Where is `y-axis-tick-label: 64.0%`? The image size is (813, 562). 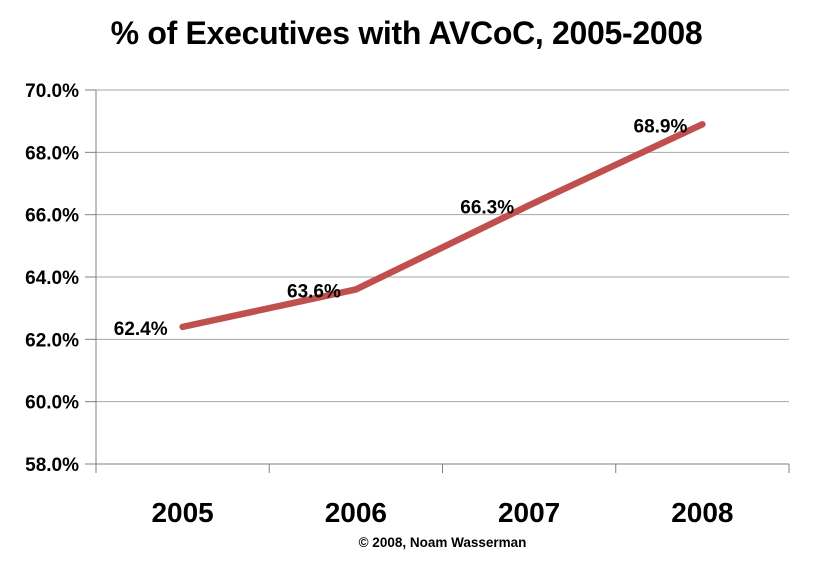 y-axis-tick-label: 64.0% is located at coordinates (52, 278).